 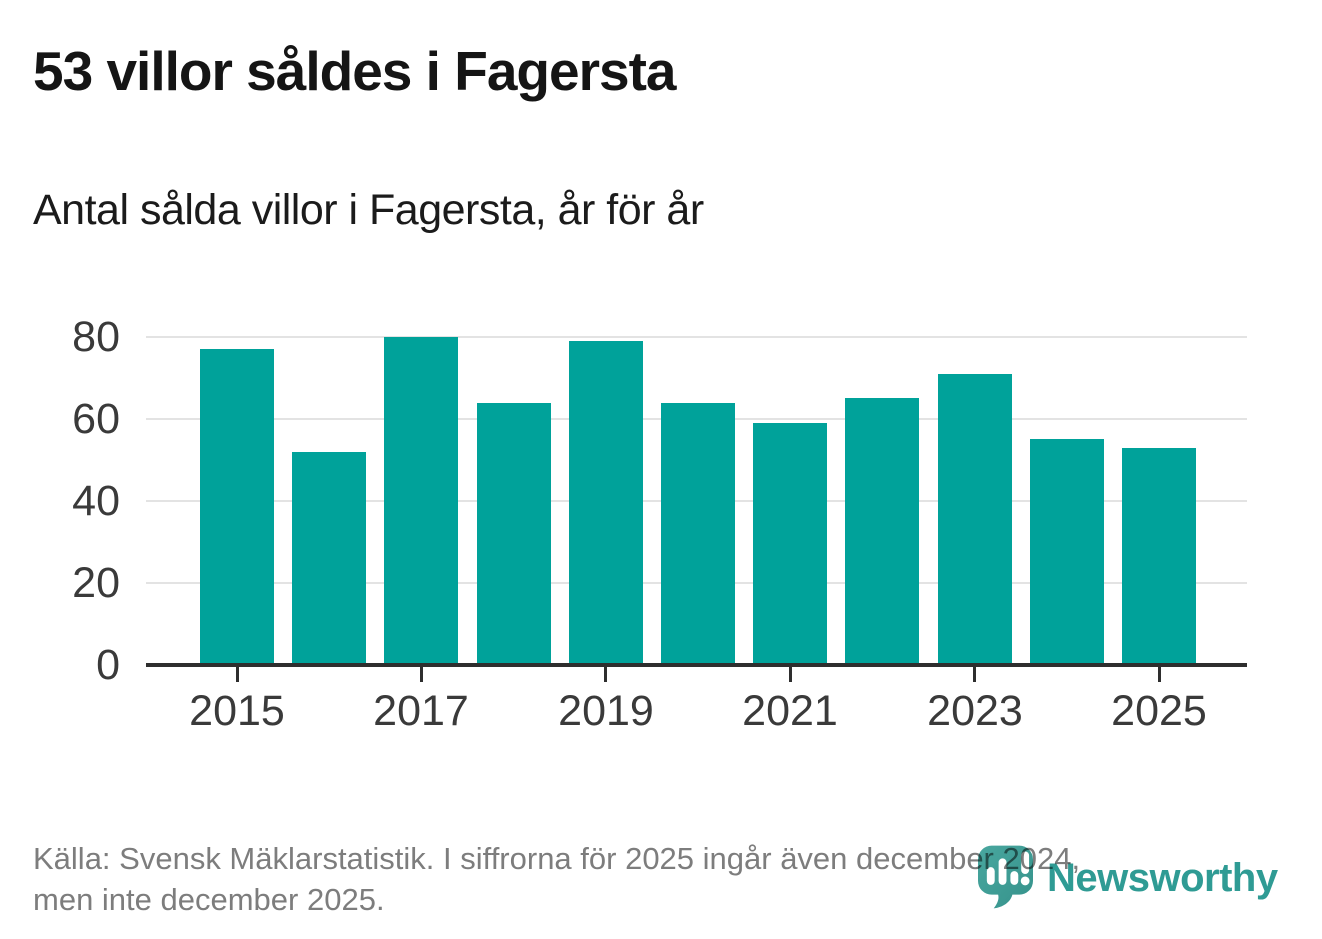 I want to click on bar-2019, so click(x=606, y=503).